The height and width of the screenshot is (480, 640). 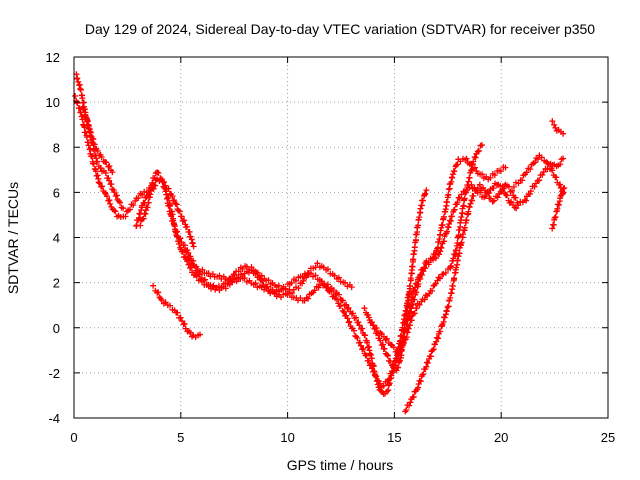 I want to click on series-sat-n, so click(x=176, y=311).